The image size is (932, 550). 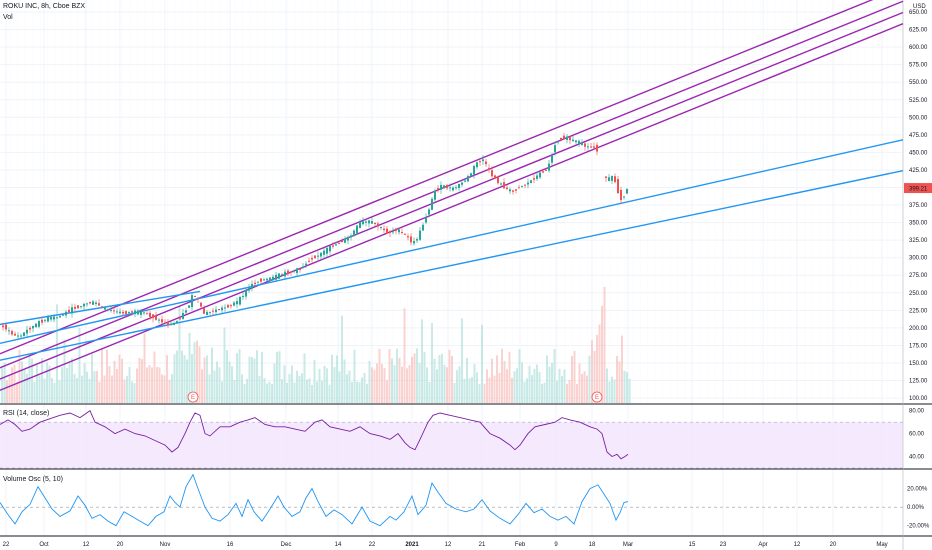 What do you see at coordinates (918, 364) in the screenshot?
I see `price-tick-label: 150.00` at bounding box center [918, 364].